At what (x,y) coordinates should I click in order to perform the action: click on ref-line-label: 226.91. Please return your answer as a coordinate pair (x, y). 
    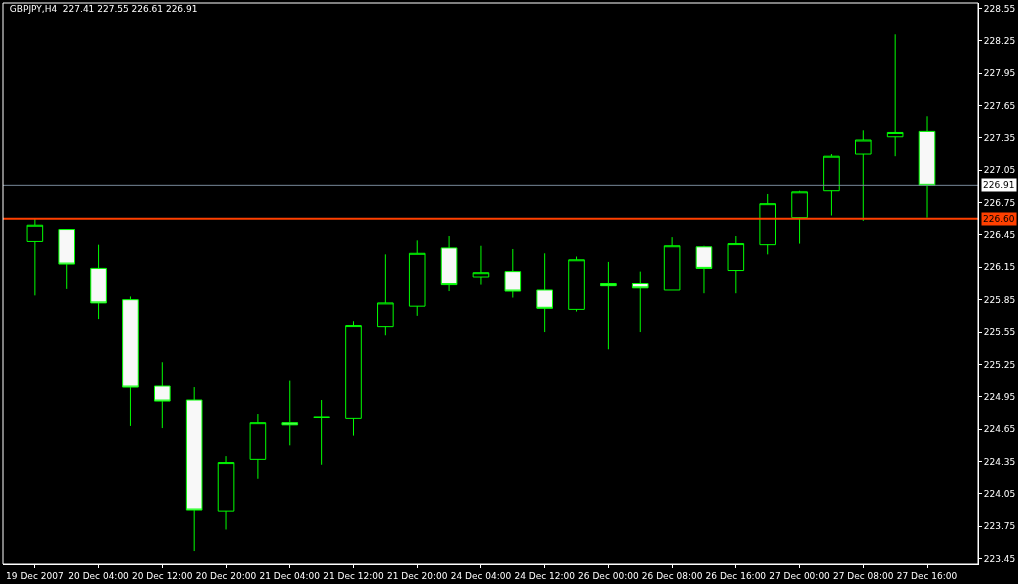
    Looking at the image, I should click on (999, 185).